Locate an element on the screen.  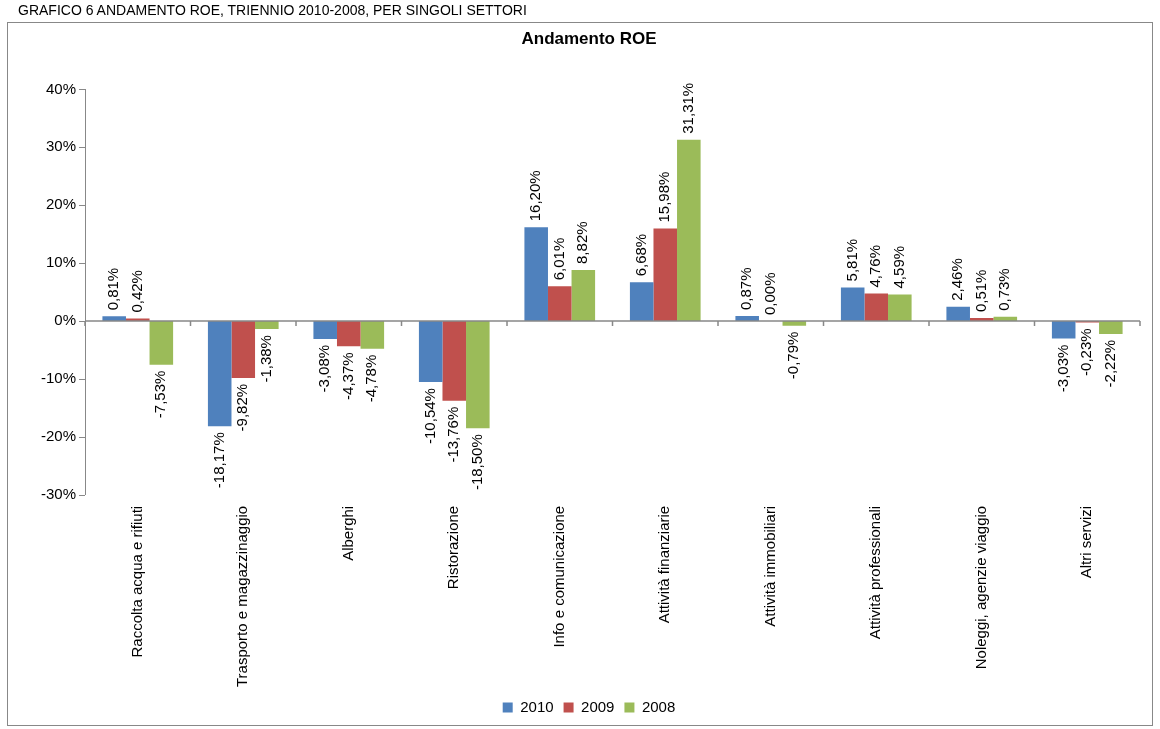
x-tick-label: Ristorazione is located at coordinates (453, 547).